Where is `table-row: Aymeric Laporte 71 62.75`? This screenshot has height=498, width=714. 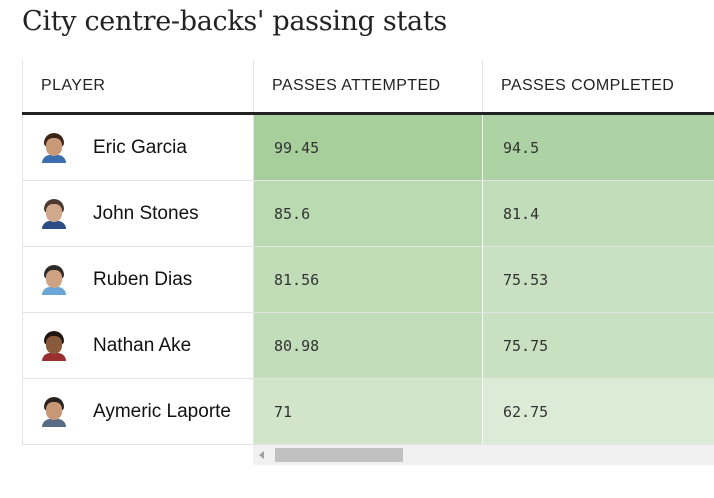
table-row: Aymeric Laporte 71 62.75 is located at coordinates (368, 411).